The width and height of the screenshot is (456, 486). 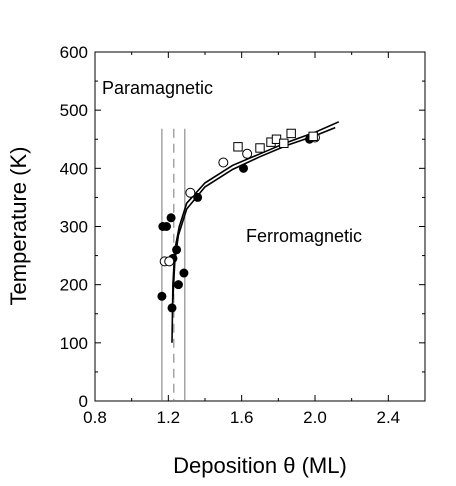 What do you see at coordinates (74, 285) in the screenshot?
I see `y-tick-label: 200` at bounding box center [74, 285].